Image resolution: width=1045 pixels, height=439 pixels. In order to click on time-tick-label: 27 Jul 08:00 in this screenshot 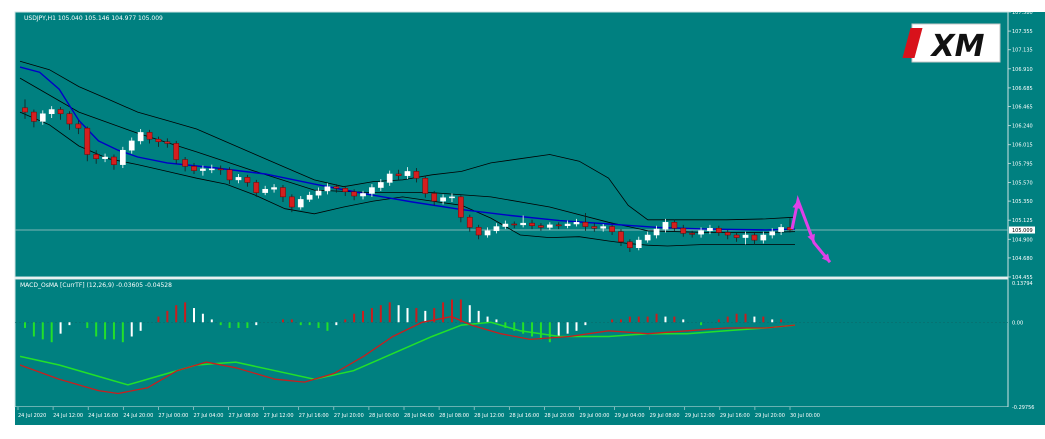, I will do `click(244, 416)`.